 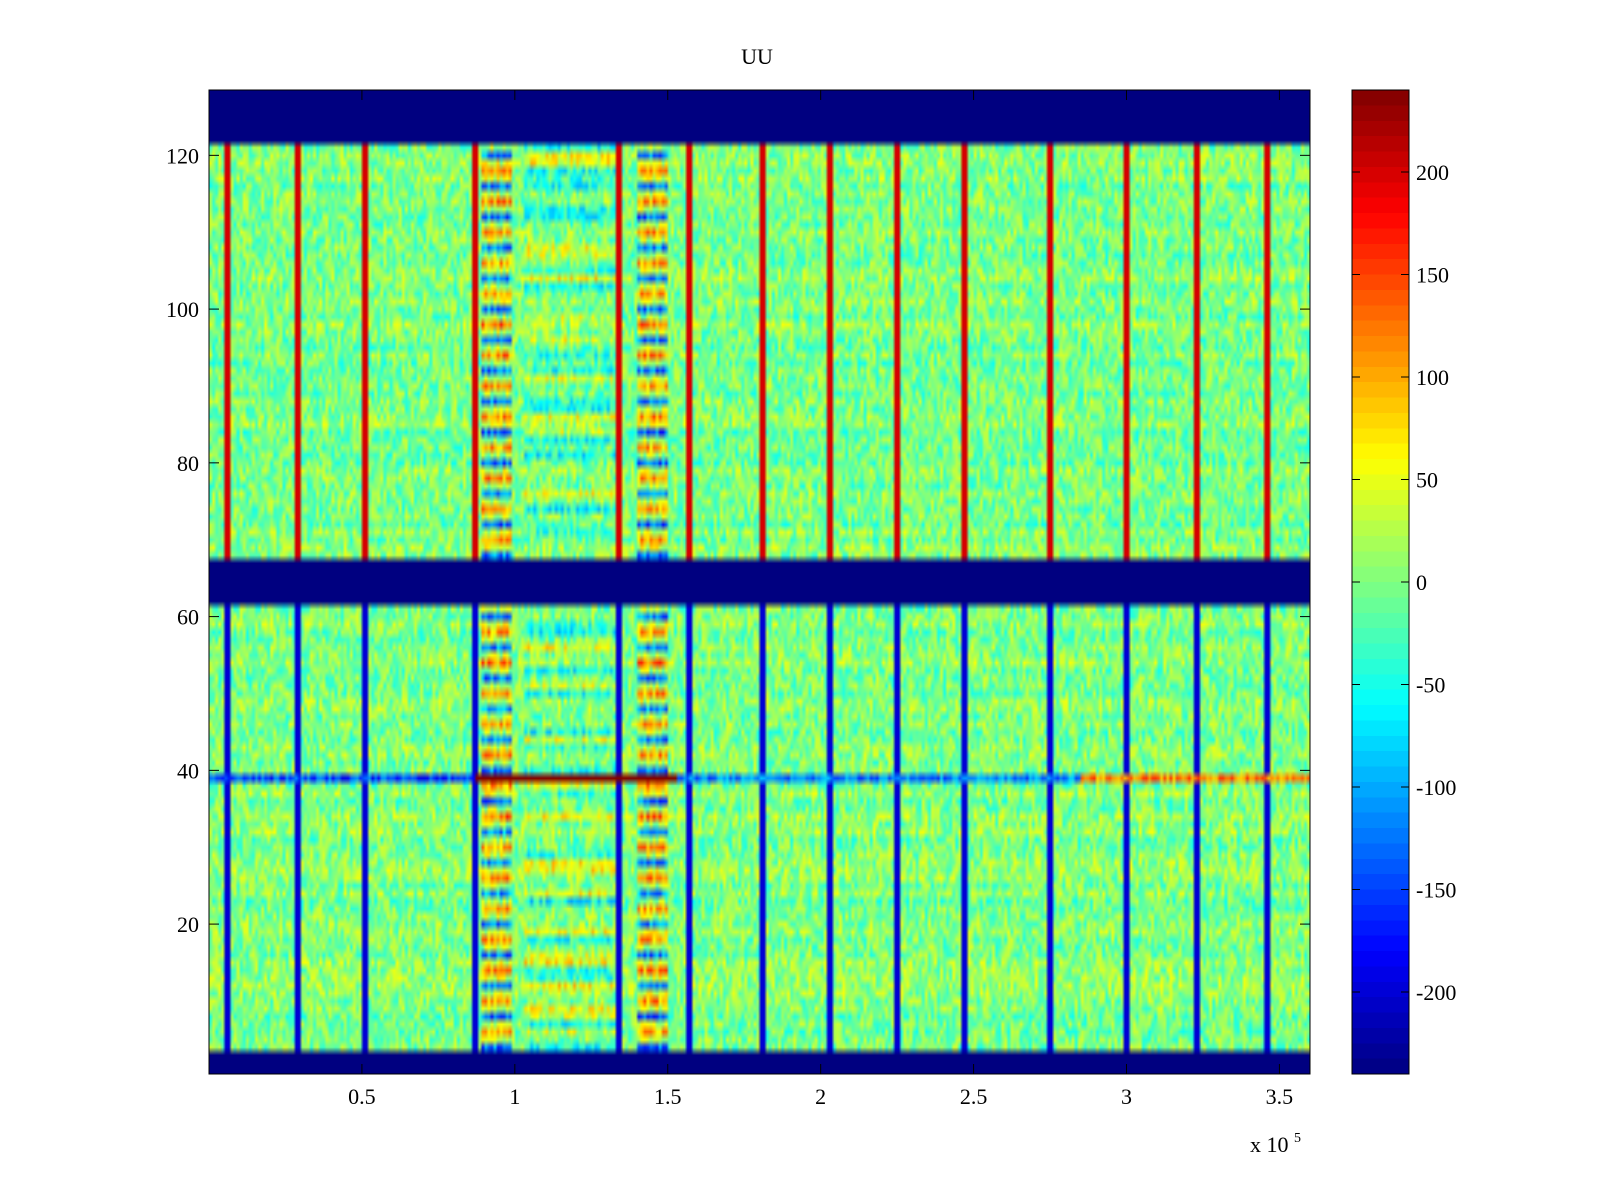 I want to click on x-tick-label: 2, so click(x=820, y=1096).